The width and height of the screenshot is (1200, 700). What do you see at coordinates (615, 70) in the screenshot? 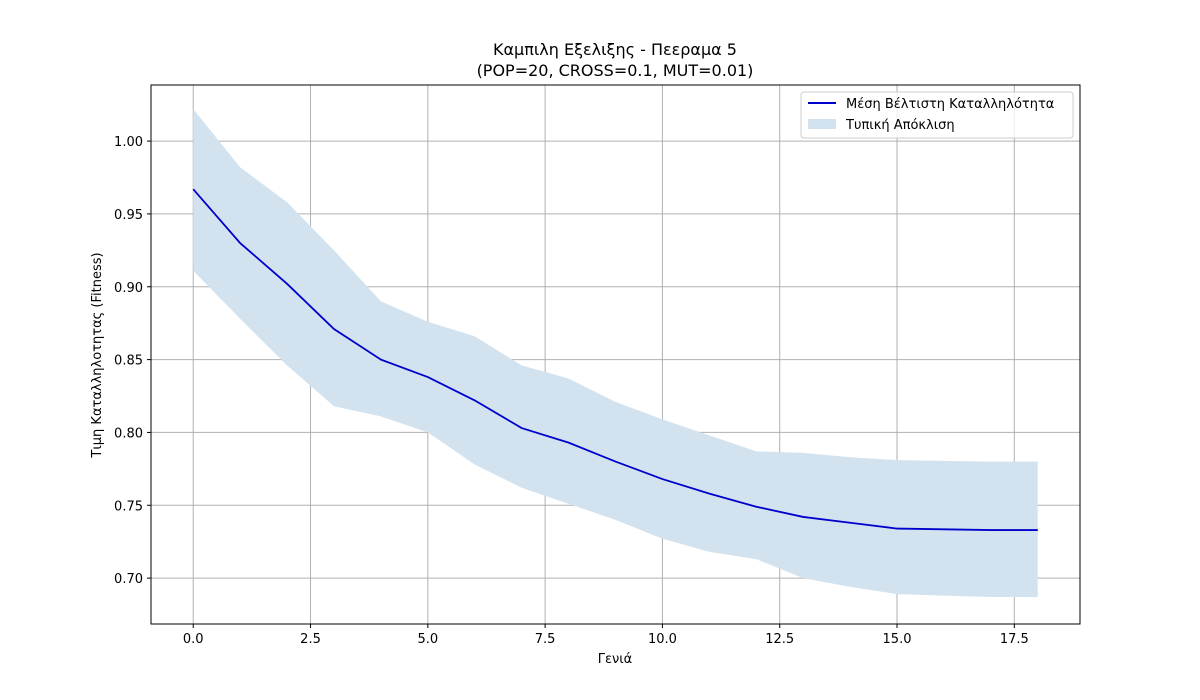
I see `chart-subtitle: (POP=20, CROSS=0.1, MUT=0.01)` at bounding box center [615, 70].